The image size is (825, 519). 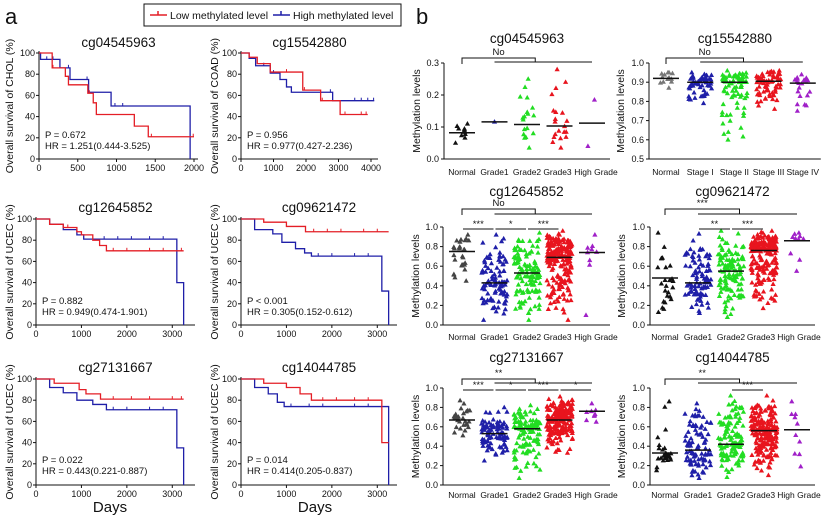 I want to click on y-tick-label: 1.0, so click(x=638, y=388).